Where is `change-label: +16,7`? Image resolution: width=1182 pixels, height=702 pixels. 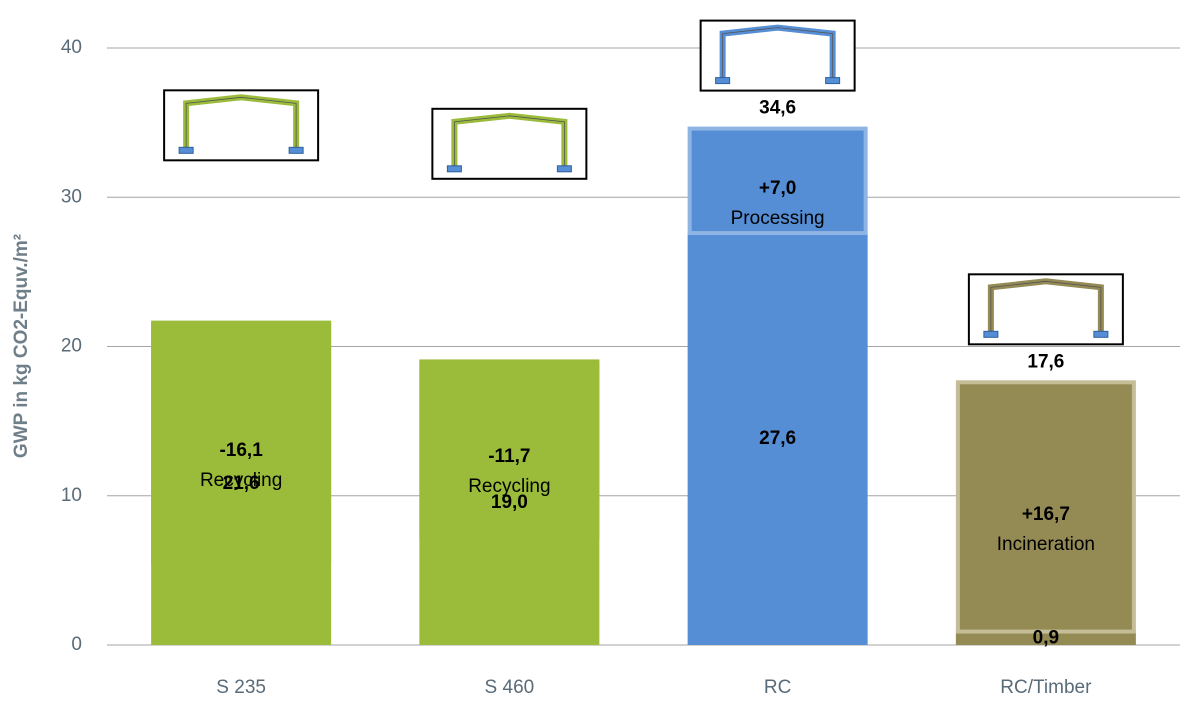 change-label: +16,7 is located at coordinates (1046, 514).